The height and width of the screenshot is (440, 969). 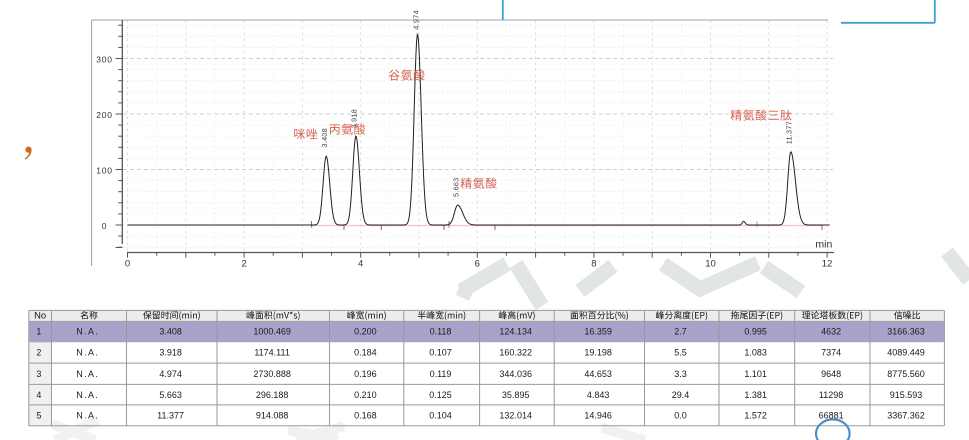 I want to click on svg-text: 124.134, so click(x=515, y=332).